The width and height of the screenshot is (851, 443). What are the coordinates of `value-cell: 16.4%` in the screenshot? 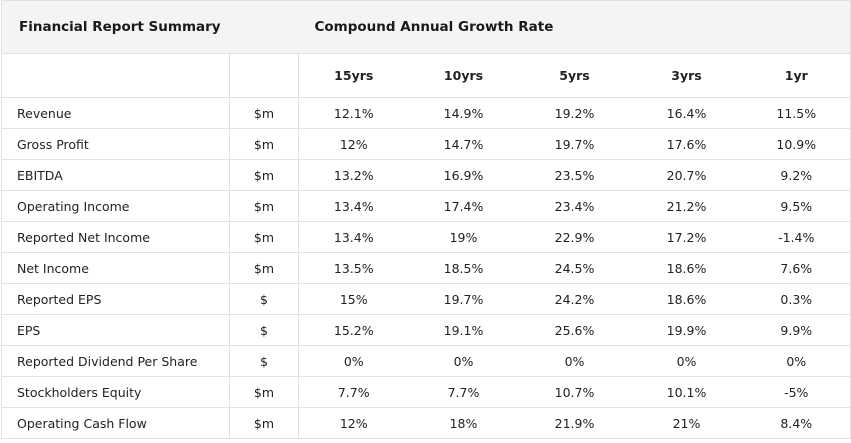 It's located at (686, 113).